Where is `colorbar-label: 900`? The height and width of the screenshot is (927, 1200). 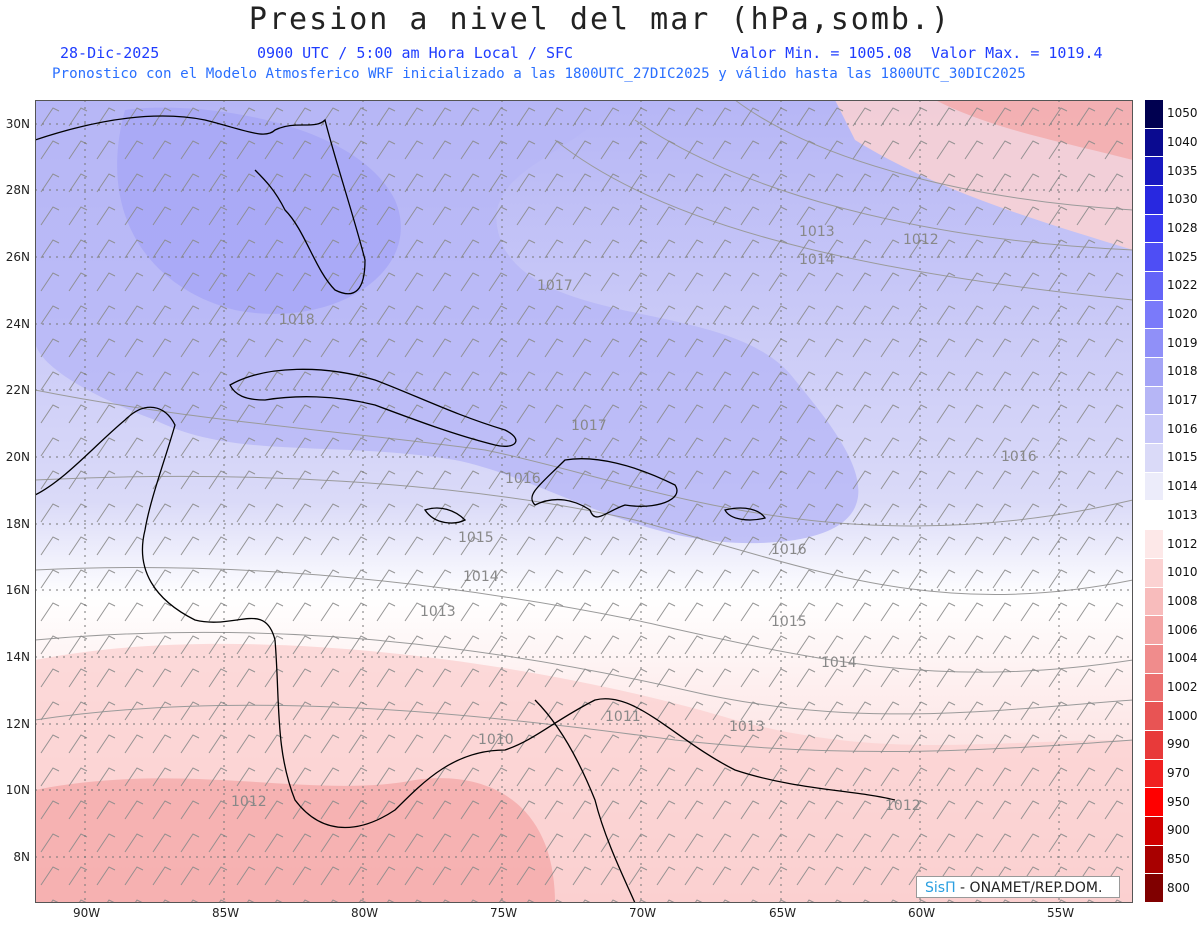
colorbar-label: 900 is located at coordinates (1178, 830).